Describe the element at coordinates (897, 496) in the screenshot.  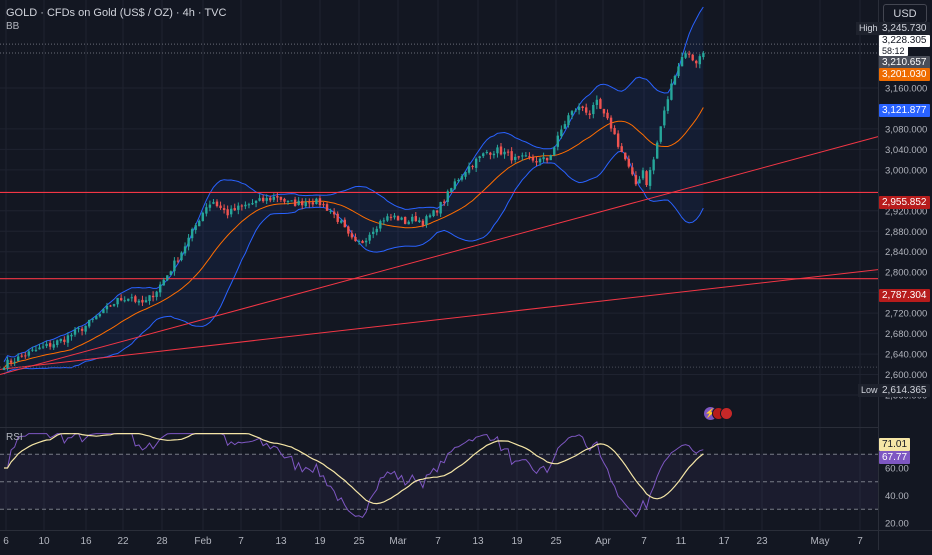
I see `rsi-tick-label: 40.00` at that location.